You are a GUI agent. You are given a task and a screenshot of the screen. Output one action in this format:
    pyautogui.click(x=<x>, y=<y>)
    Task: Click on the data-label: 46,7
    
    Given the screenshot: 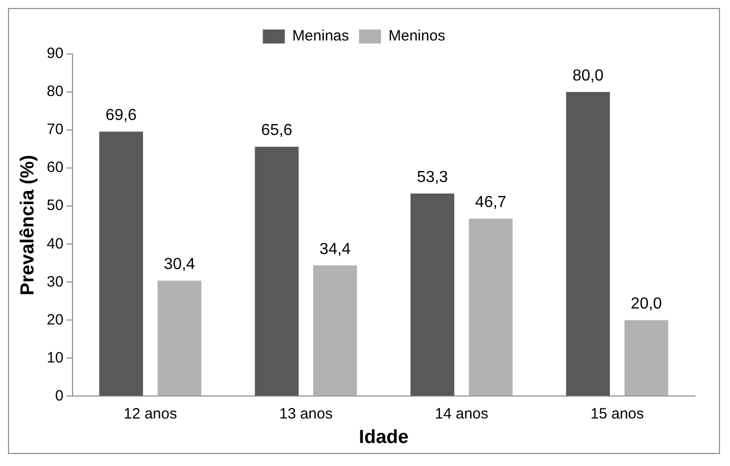 What is the action you would take?
    pyautogui.click(x=490, y=203)
    